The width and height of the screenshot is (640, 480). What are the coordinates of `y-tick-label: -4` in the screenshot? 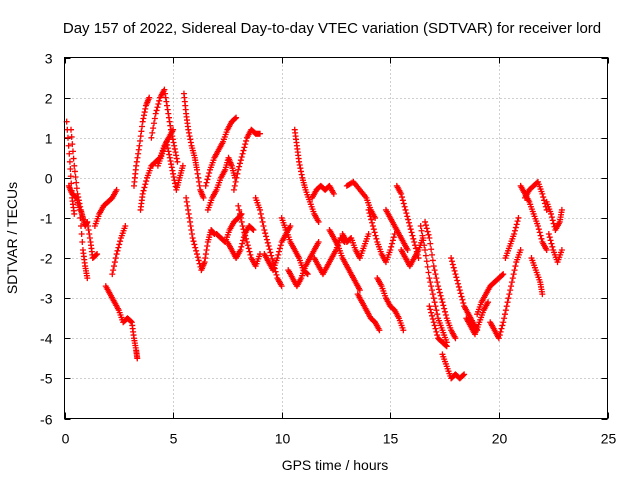 It's located at (46, 339).